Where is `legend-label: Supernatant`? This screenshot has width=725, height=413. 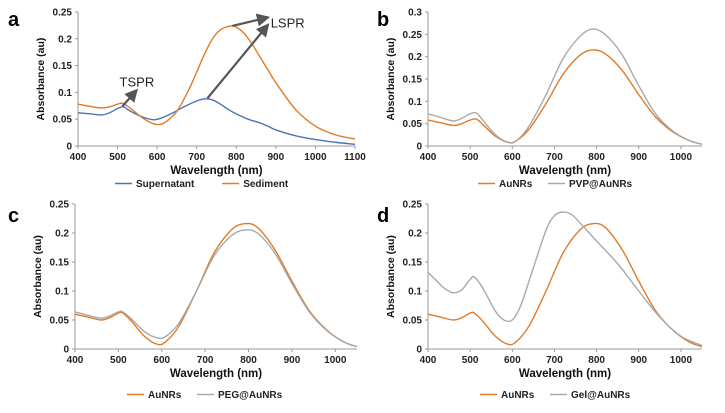 legend-label: Supernatant is located at coordinates (165, 184).